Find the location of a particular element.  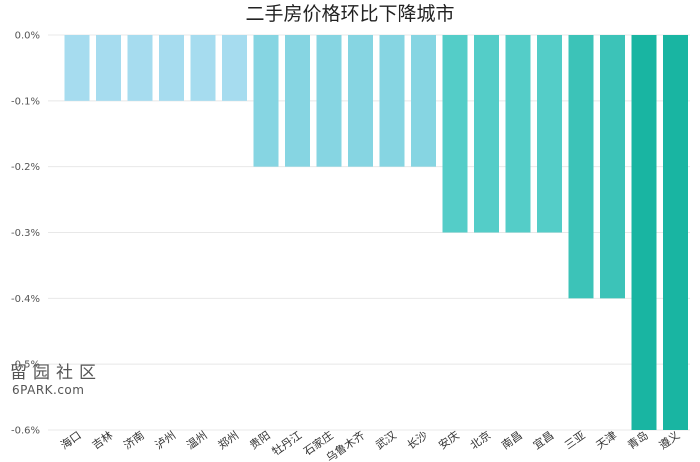

x-tick-label: 南昌 is located at coordinates (511, 440).